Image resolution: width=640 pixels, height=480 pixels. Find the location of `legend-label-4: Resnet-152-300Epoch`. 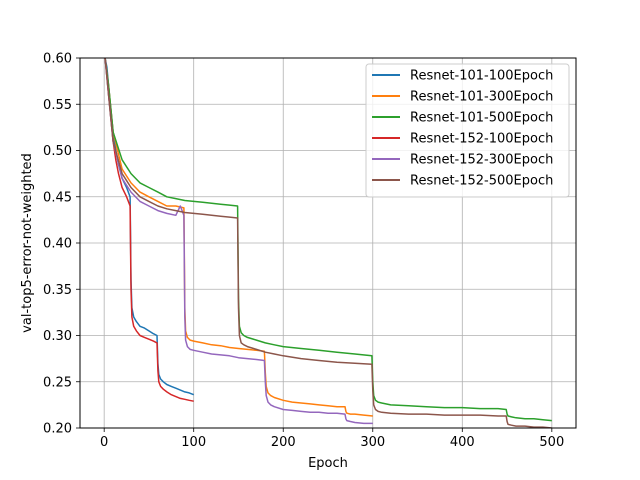

legend-label-4: Resnet-152-300Epoch is located at coordinates (481, 160).